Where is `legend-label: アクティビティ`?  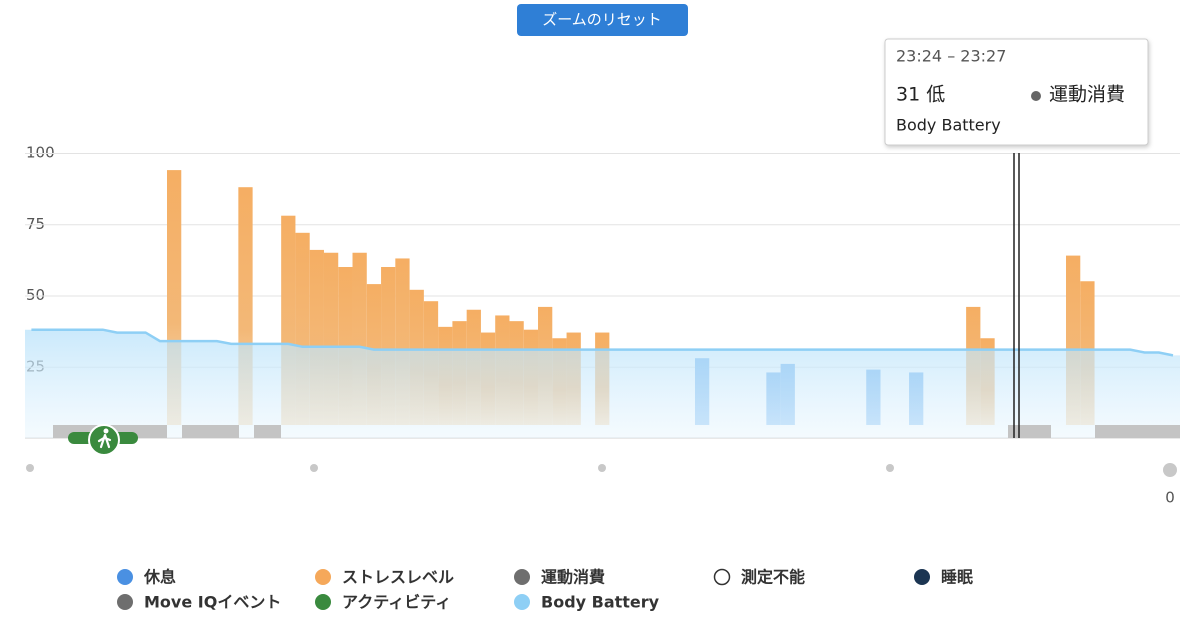
legend-label: アクティビティ is located at coordinates (396, 602).